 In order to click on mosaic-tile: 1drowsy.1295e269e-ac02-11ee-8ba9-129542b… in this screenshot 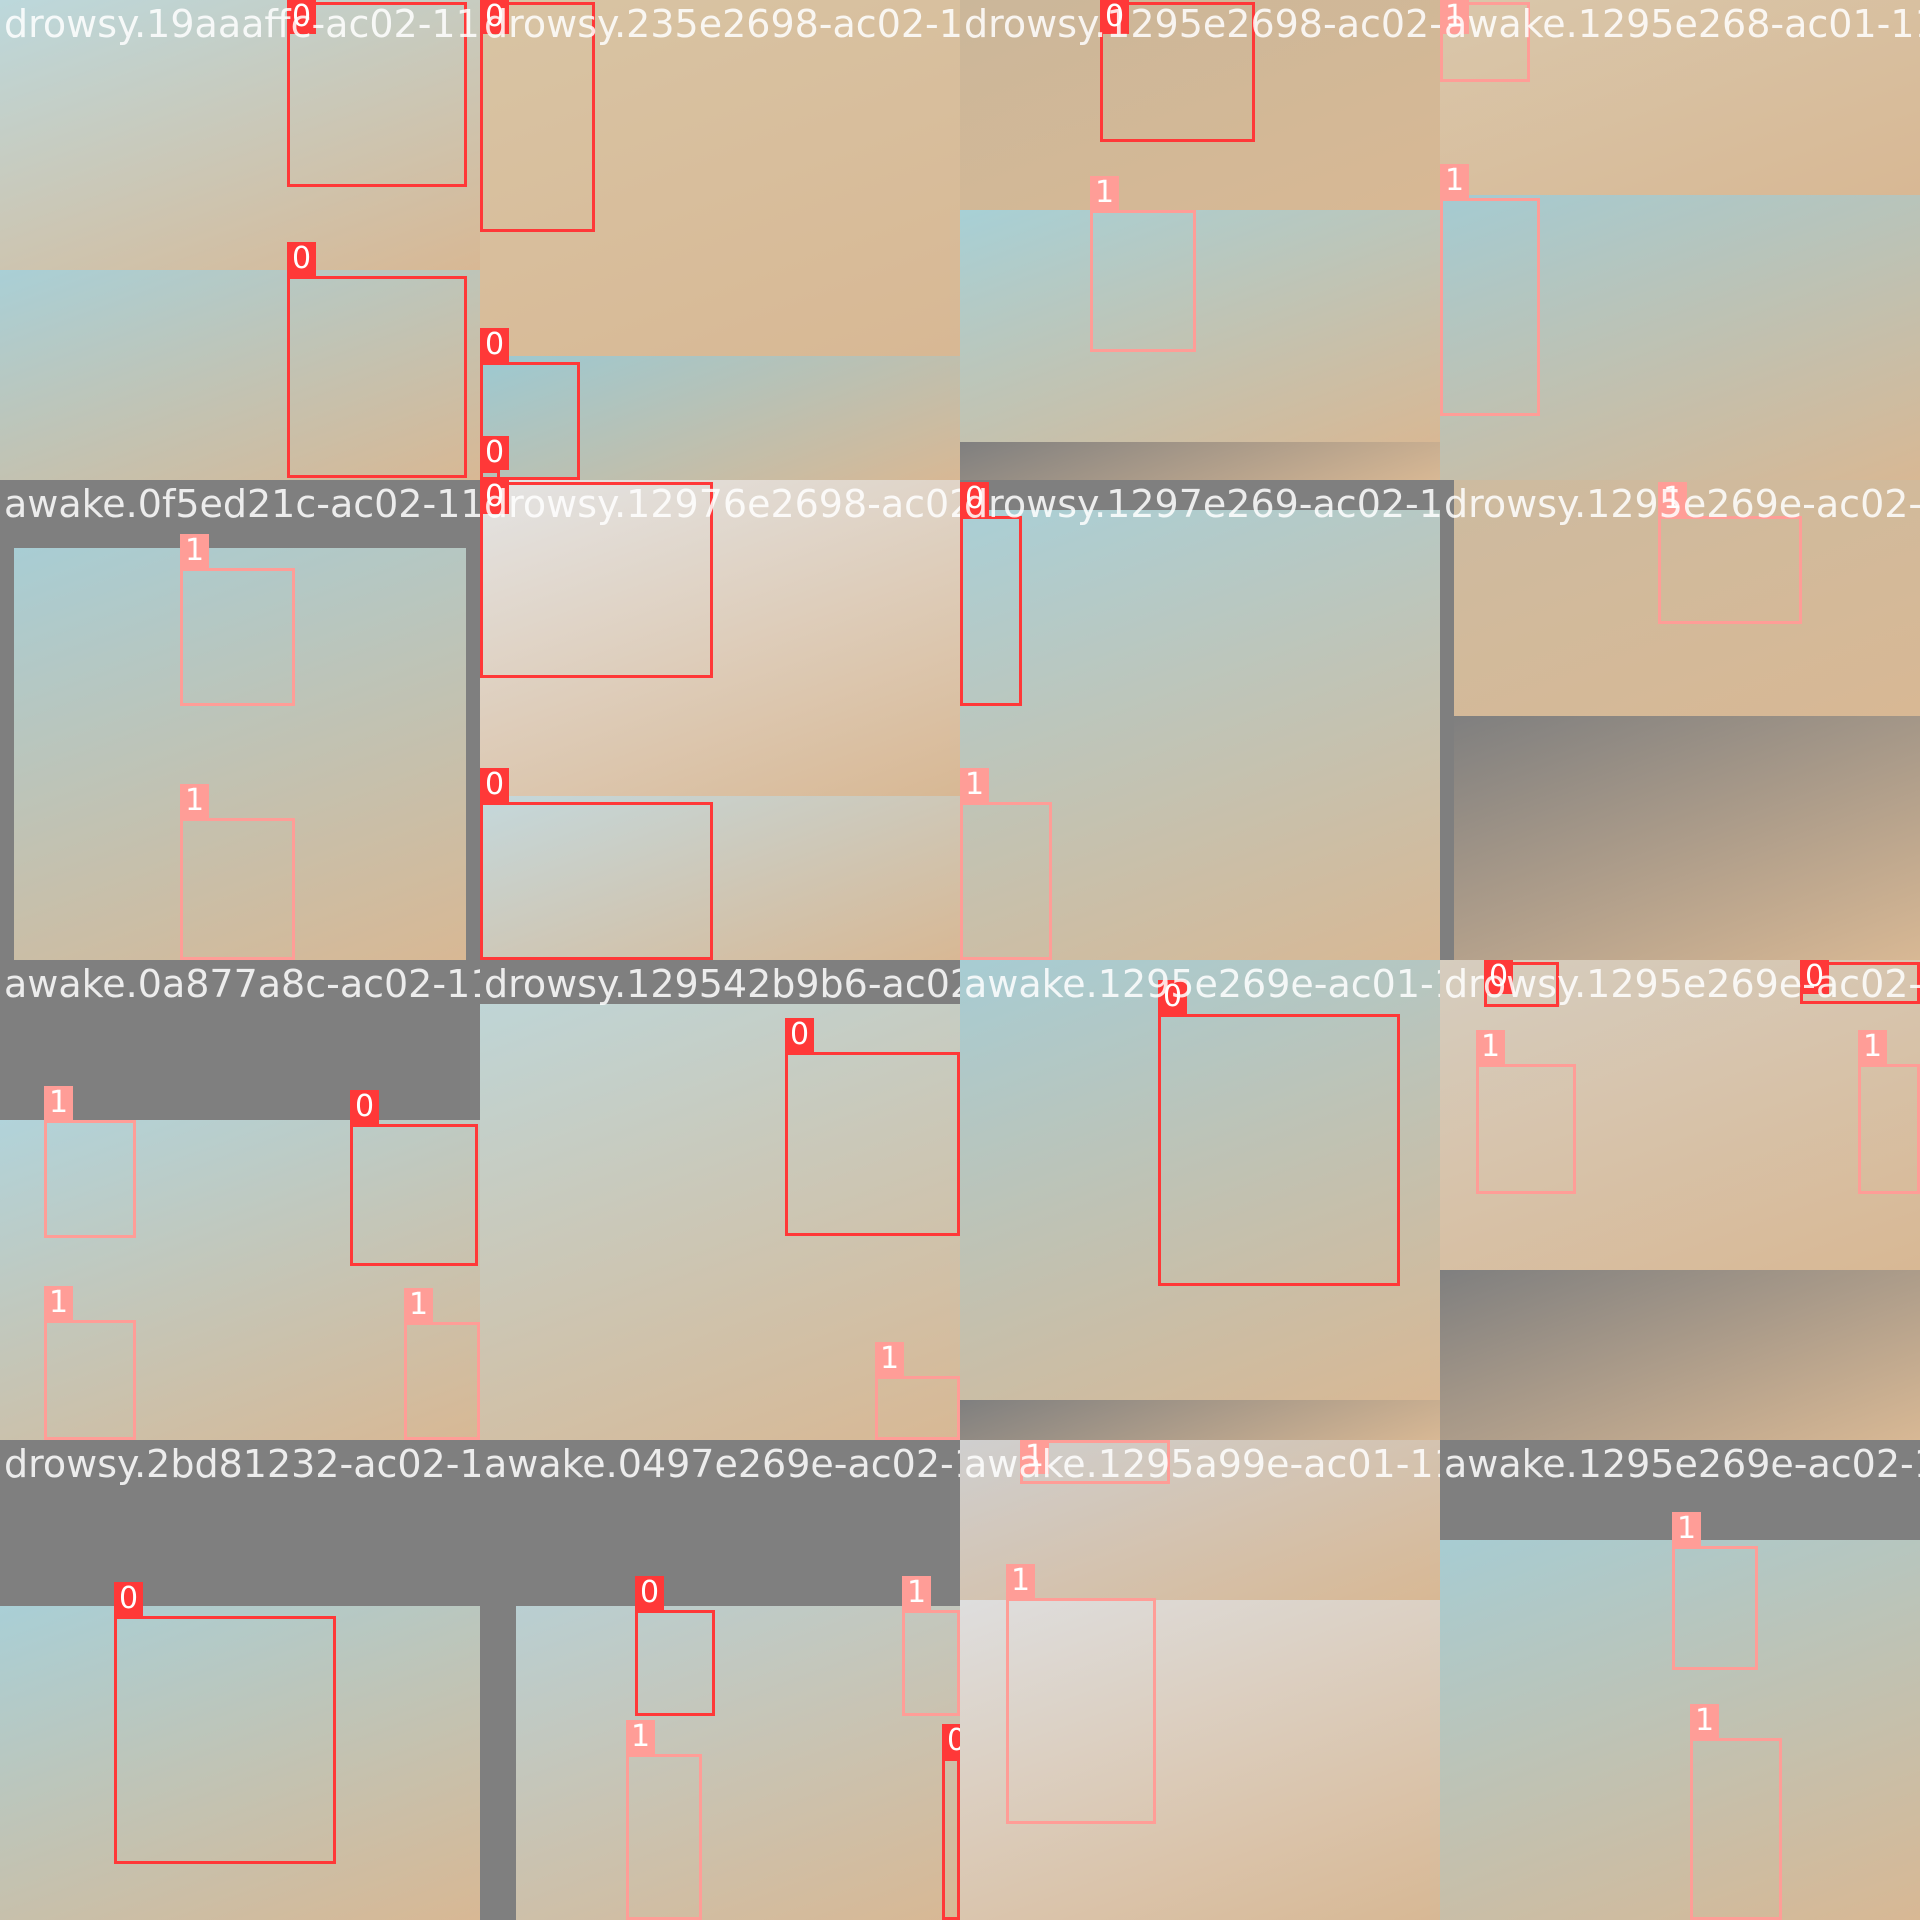, I will do `click(1680, 720)`.